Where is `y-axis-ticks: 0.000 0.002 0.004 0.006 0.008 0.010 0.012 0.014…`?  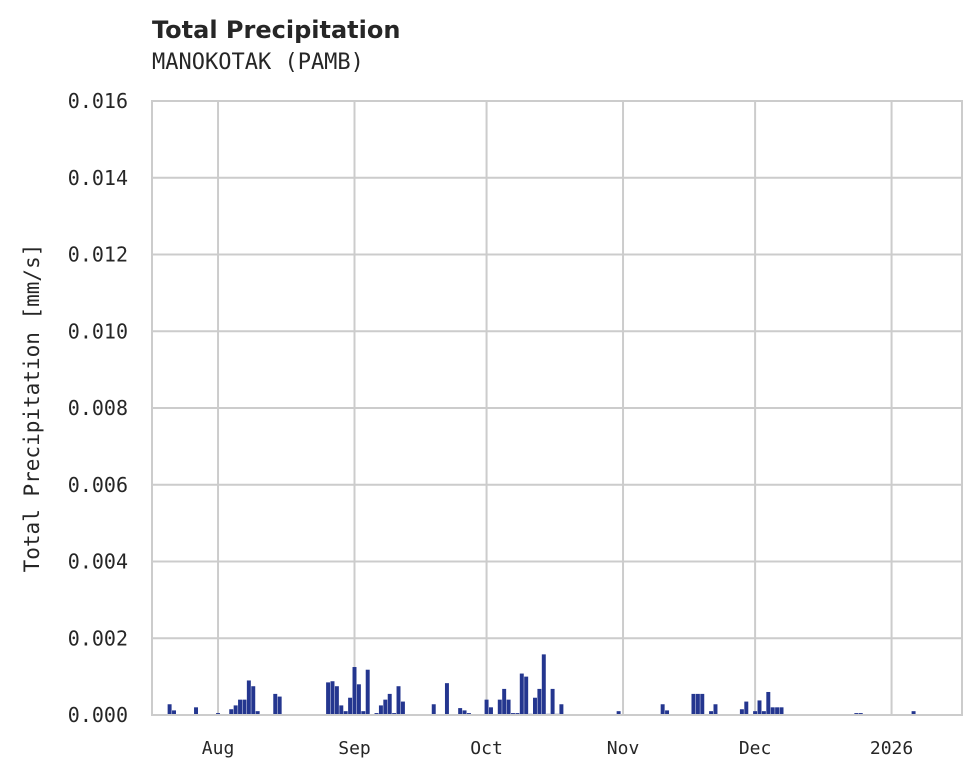 y-axis-ticks: 0.000 0.002 0.004 0.006 0.008 0.010 0.012 0.014… is located at coordinates (98, 408).